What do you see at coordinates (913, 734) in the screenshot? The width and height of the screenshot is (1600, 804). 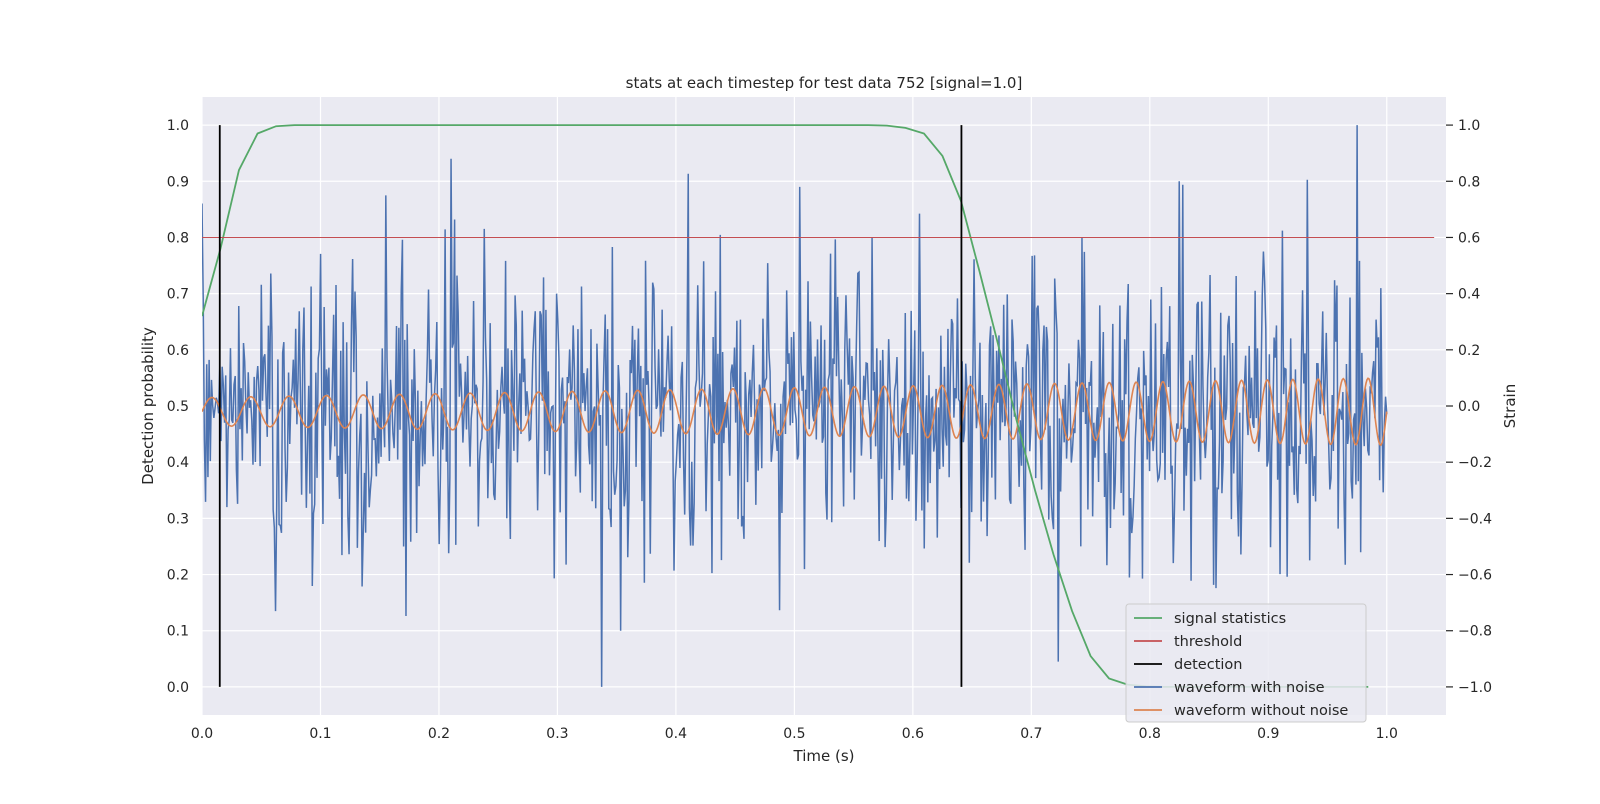 I see `x-tick-label: 0.6` at bounding box center [913, 734].